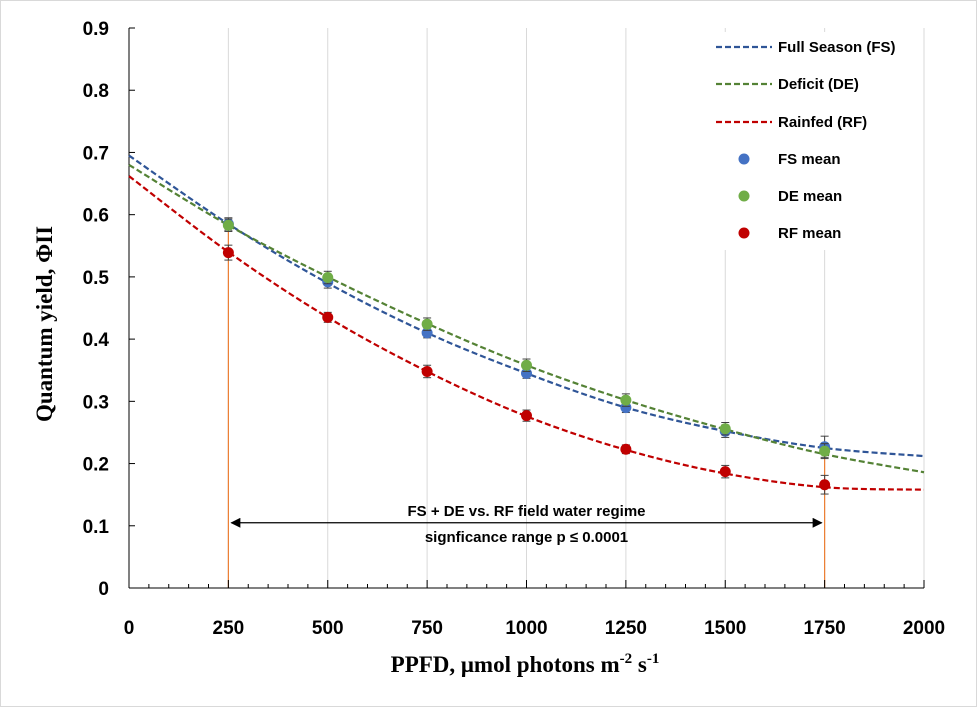 The width and height of the screenshot is (977, 707). I want to click on x-tick-label: 1750, so click(824, 628).